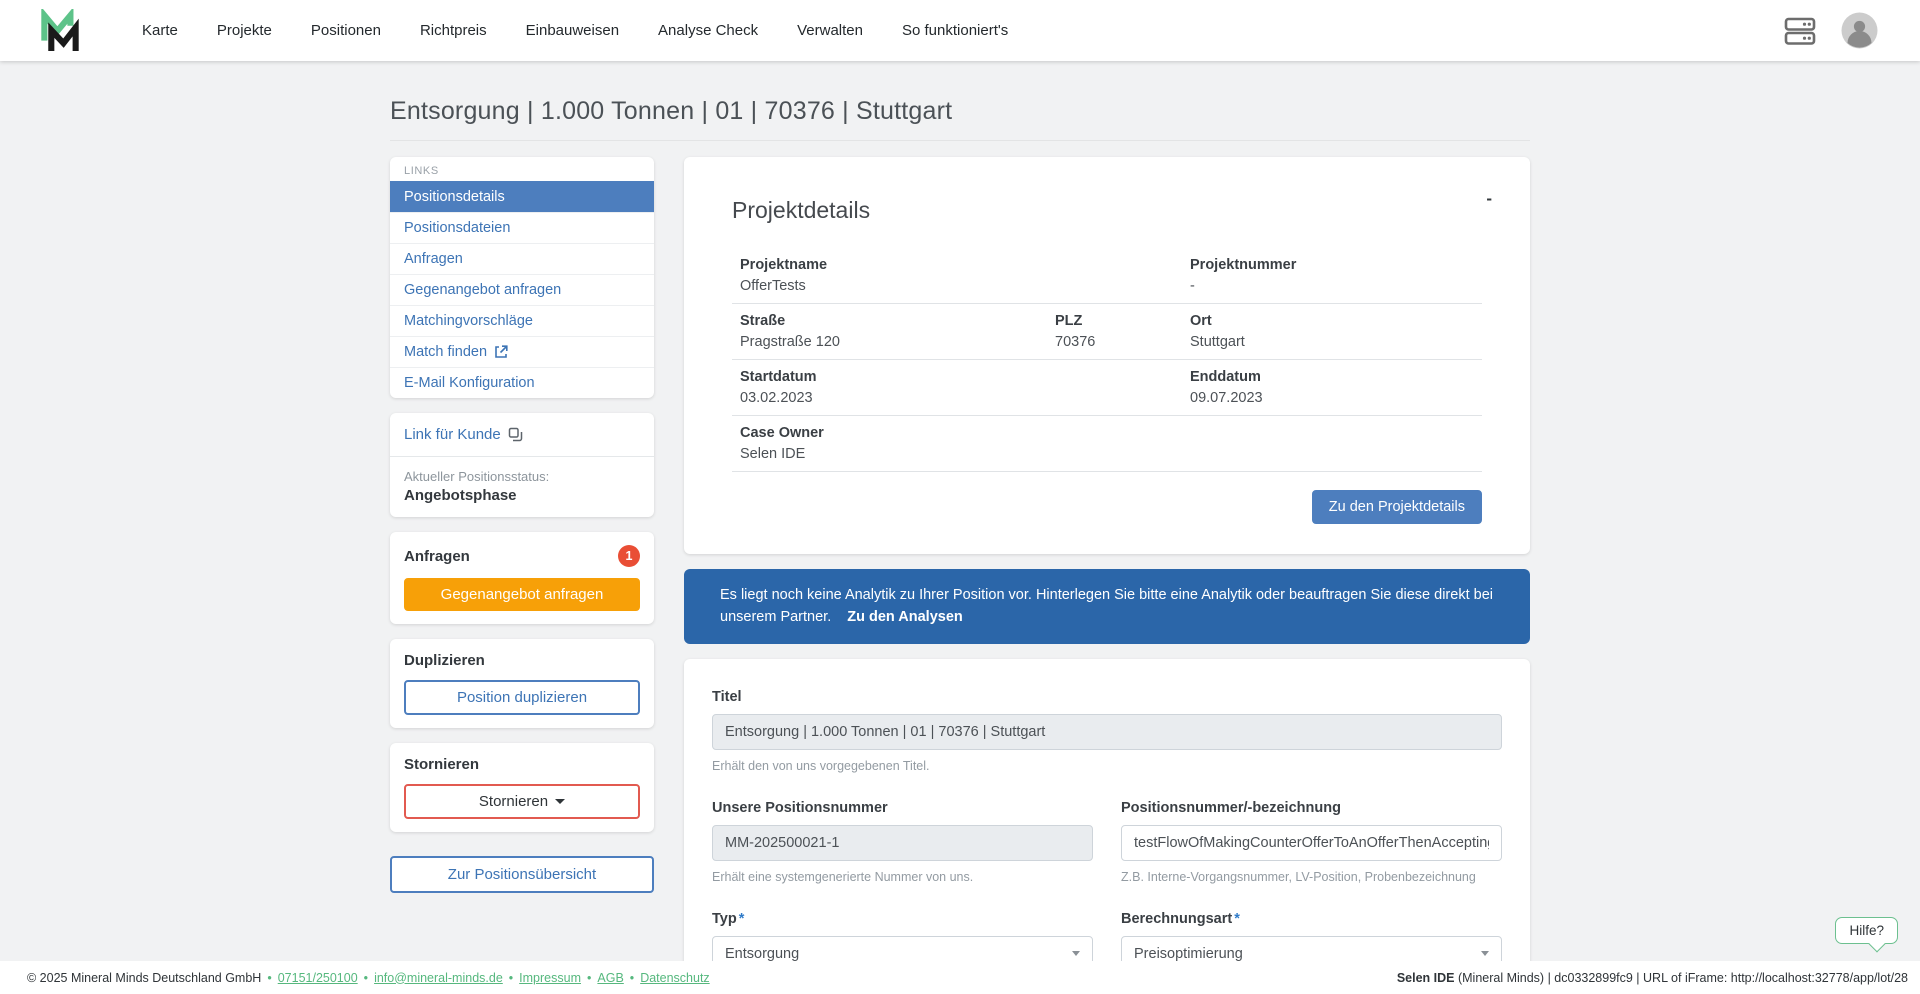 Image resolution: width=1920 pixels, height=994 pixels. Describe the element at coordinates (1311, 919) in the screenshot. I see `berechnungsart-label: Berechnungsart *` at that location.